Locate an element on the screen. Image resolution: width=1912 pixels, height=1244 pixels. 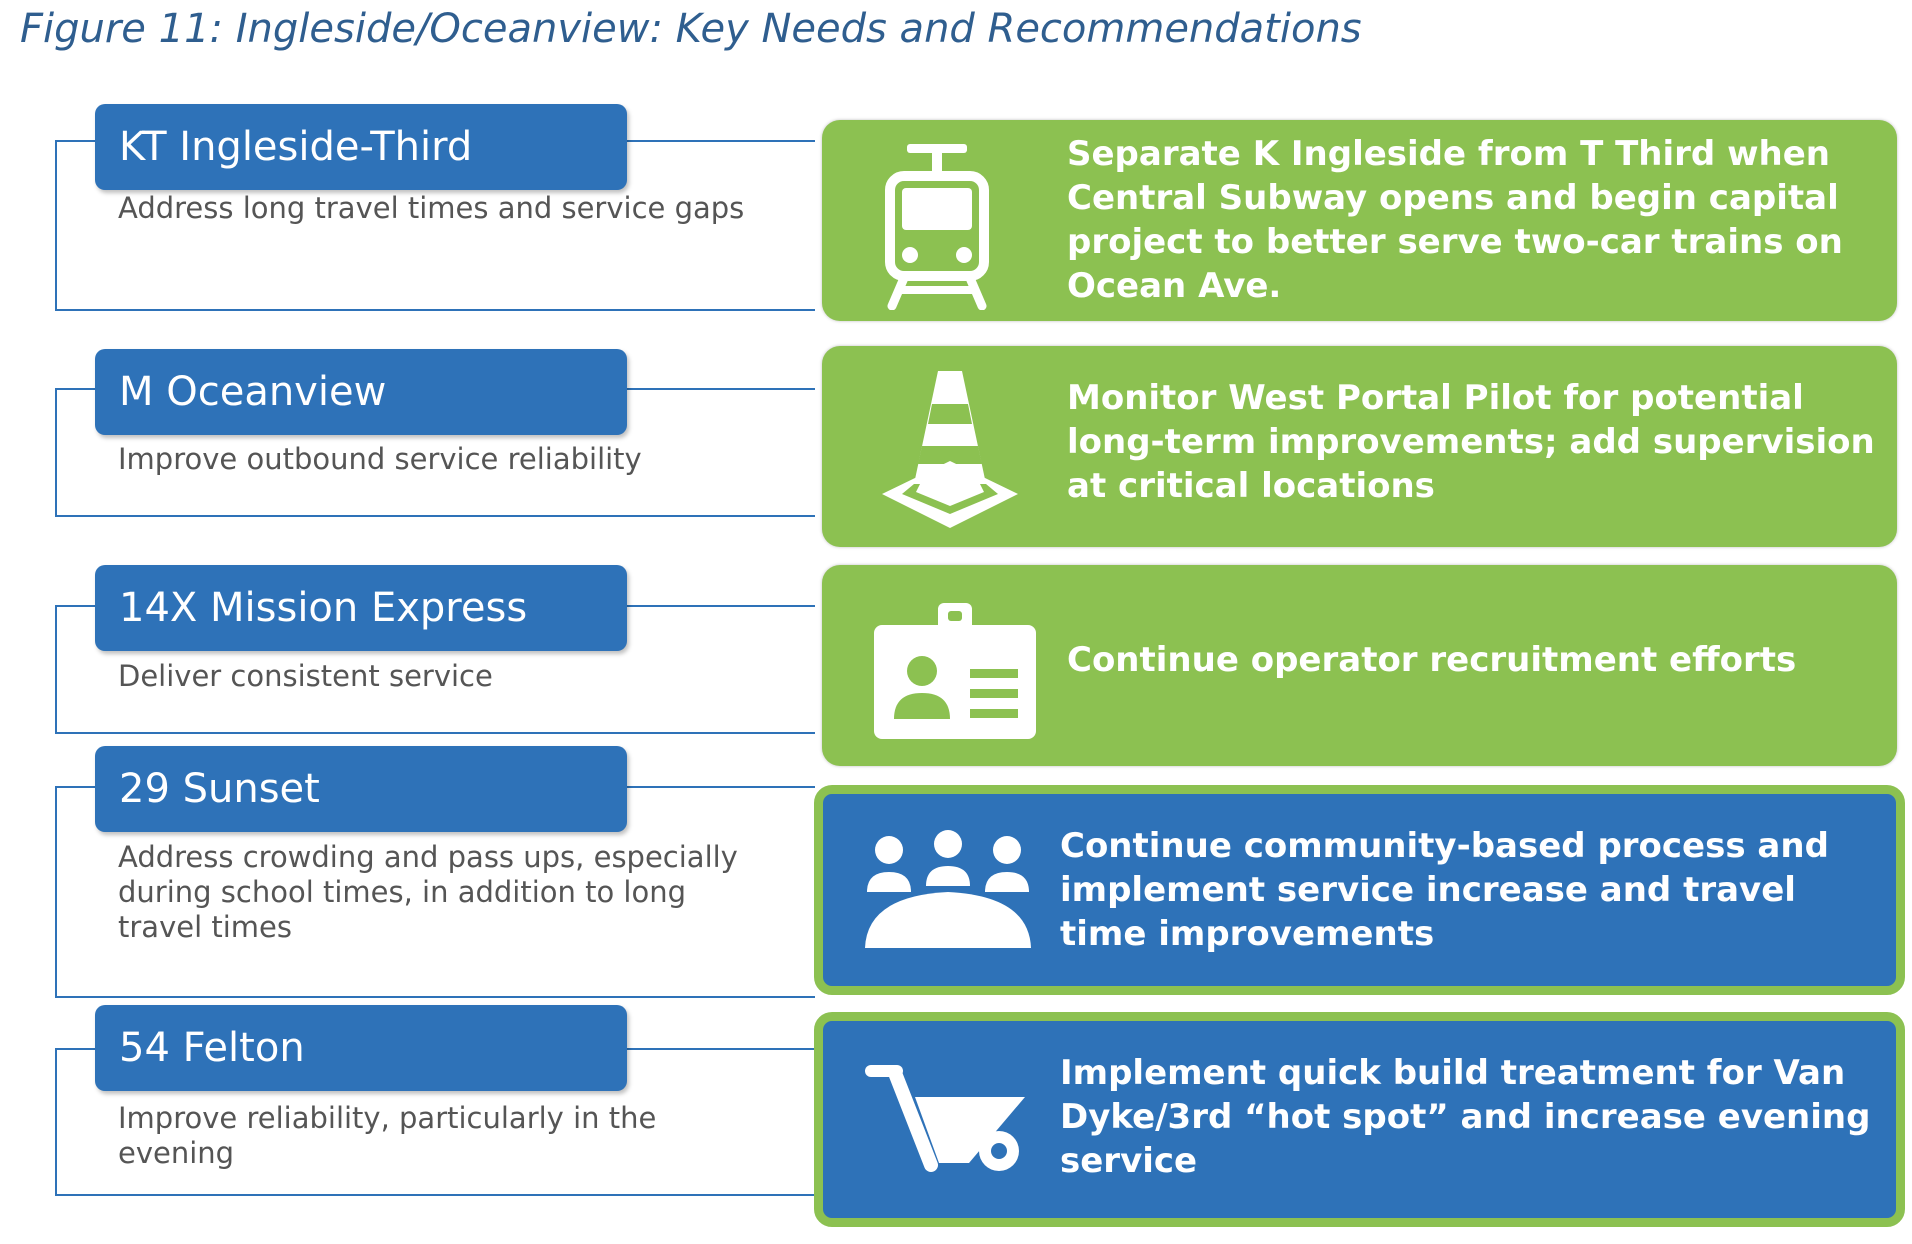
traffic-cone-icon is located at coordinates (950, 448).